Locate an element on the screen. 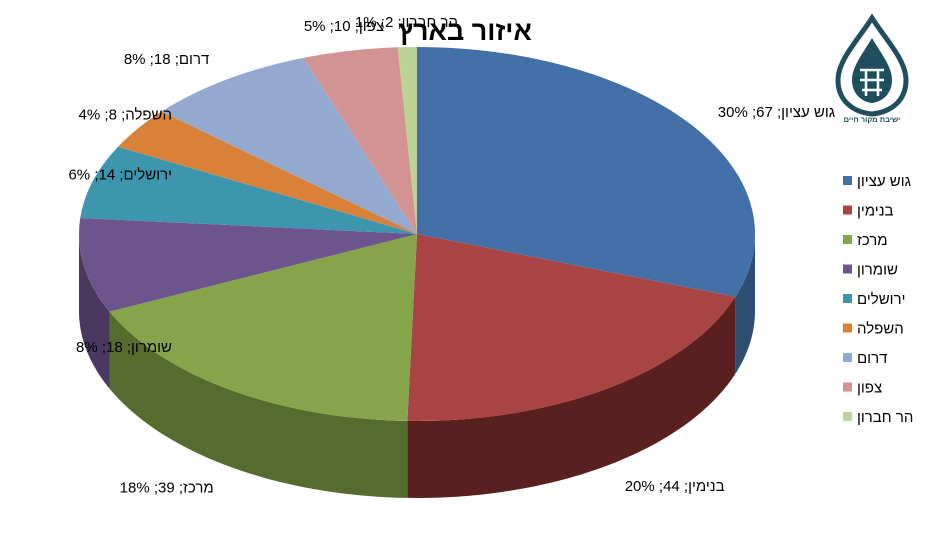  data-label-8: הר חברון; 2; 1% is located at coordinates (406, 22).